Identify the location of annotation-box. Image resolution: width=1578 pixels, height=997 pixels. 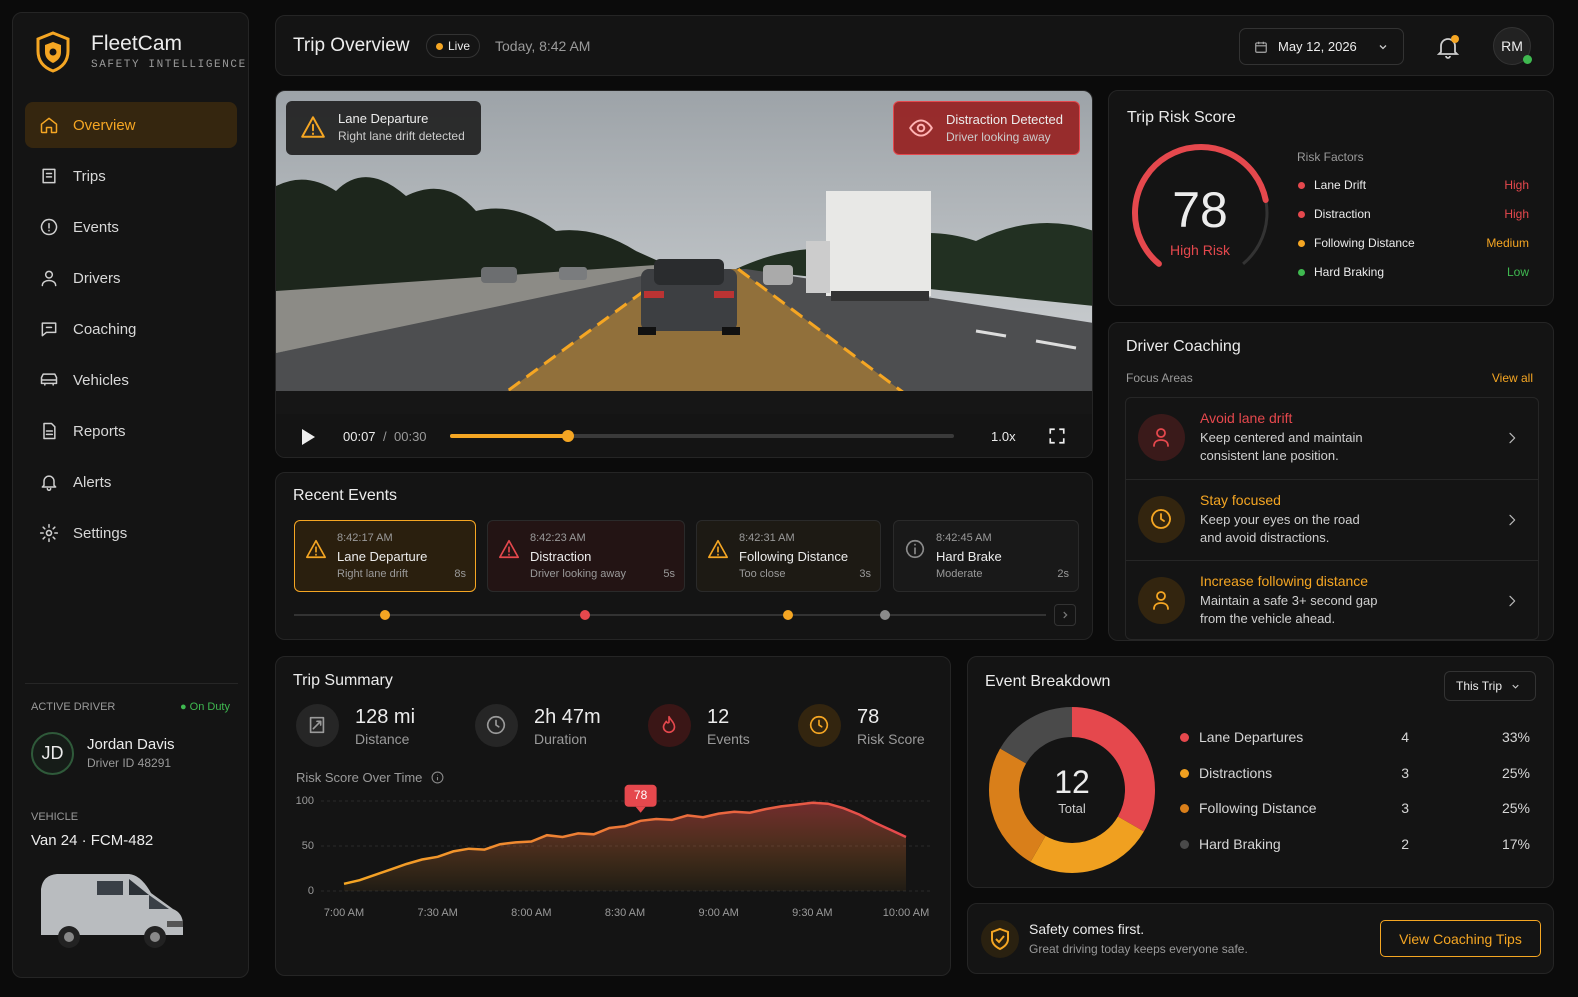
(640, 795).